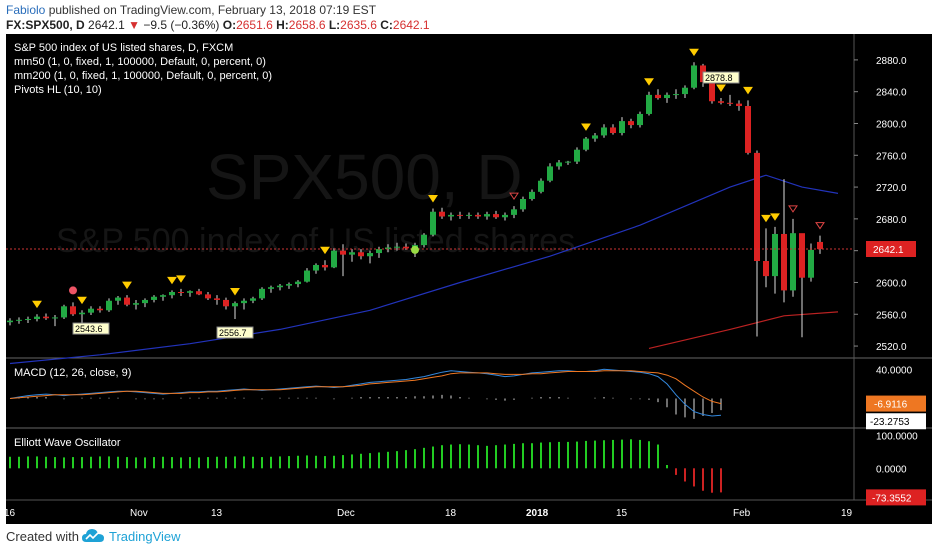 This screenshot has height=550, width=932. Describe the element at coordinates (91, 328) in the screenshot. I see `pivot-low-label-box` at that location.